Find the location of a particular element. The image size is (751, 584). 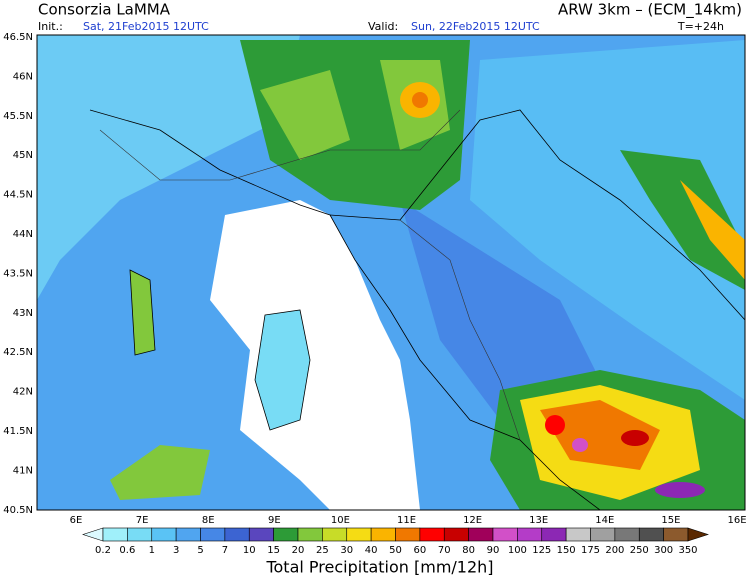

field-magenta is located at coordinates (580, 445).